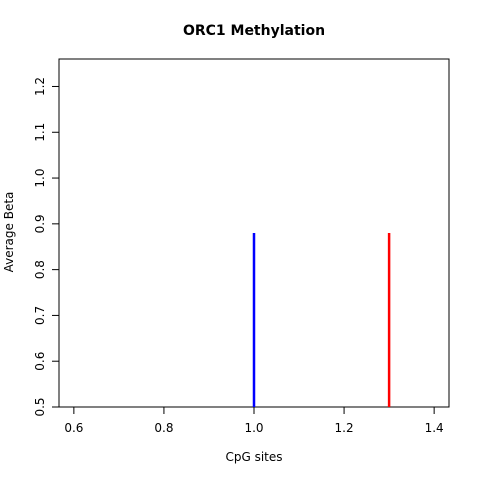 Image resolution: width=480 pixels, height=480 pixels. I want to click on y-tick-label: 1.2, so click(40, 86).